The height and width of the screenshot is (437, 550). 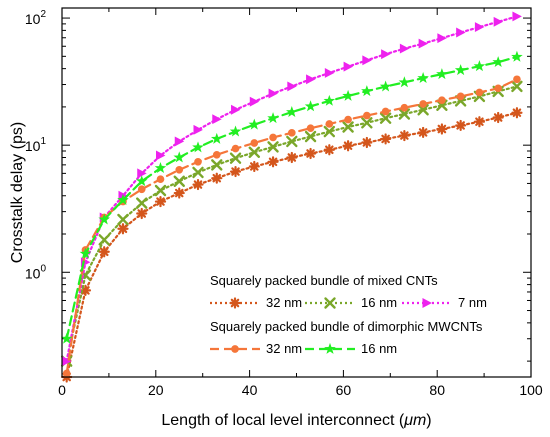 What do you see at coordinates (444, 302) in the screenshot?
I see `legend-item: 7 nm` at bounding box center [444, 302].